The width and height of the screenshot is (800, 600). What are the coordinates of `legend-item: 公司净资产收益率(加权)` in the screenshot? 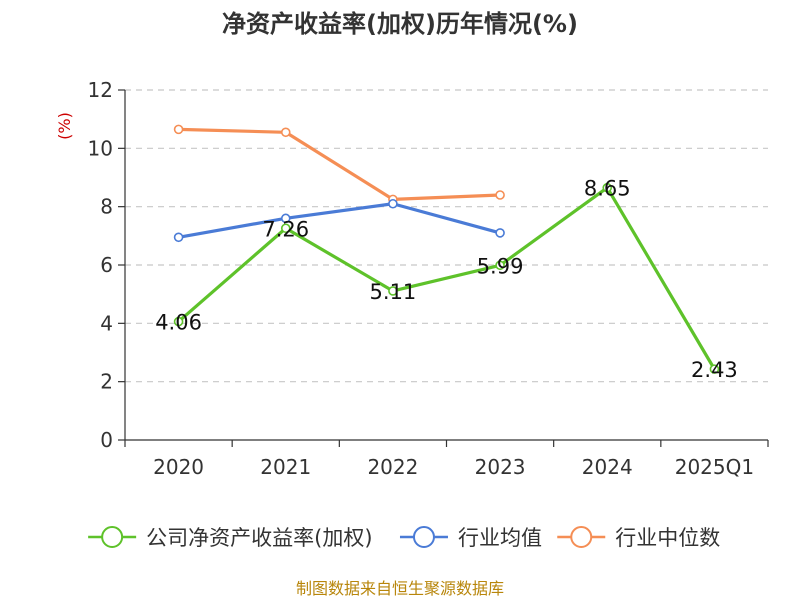 It's located at (230, 538).